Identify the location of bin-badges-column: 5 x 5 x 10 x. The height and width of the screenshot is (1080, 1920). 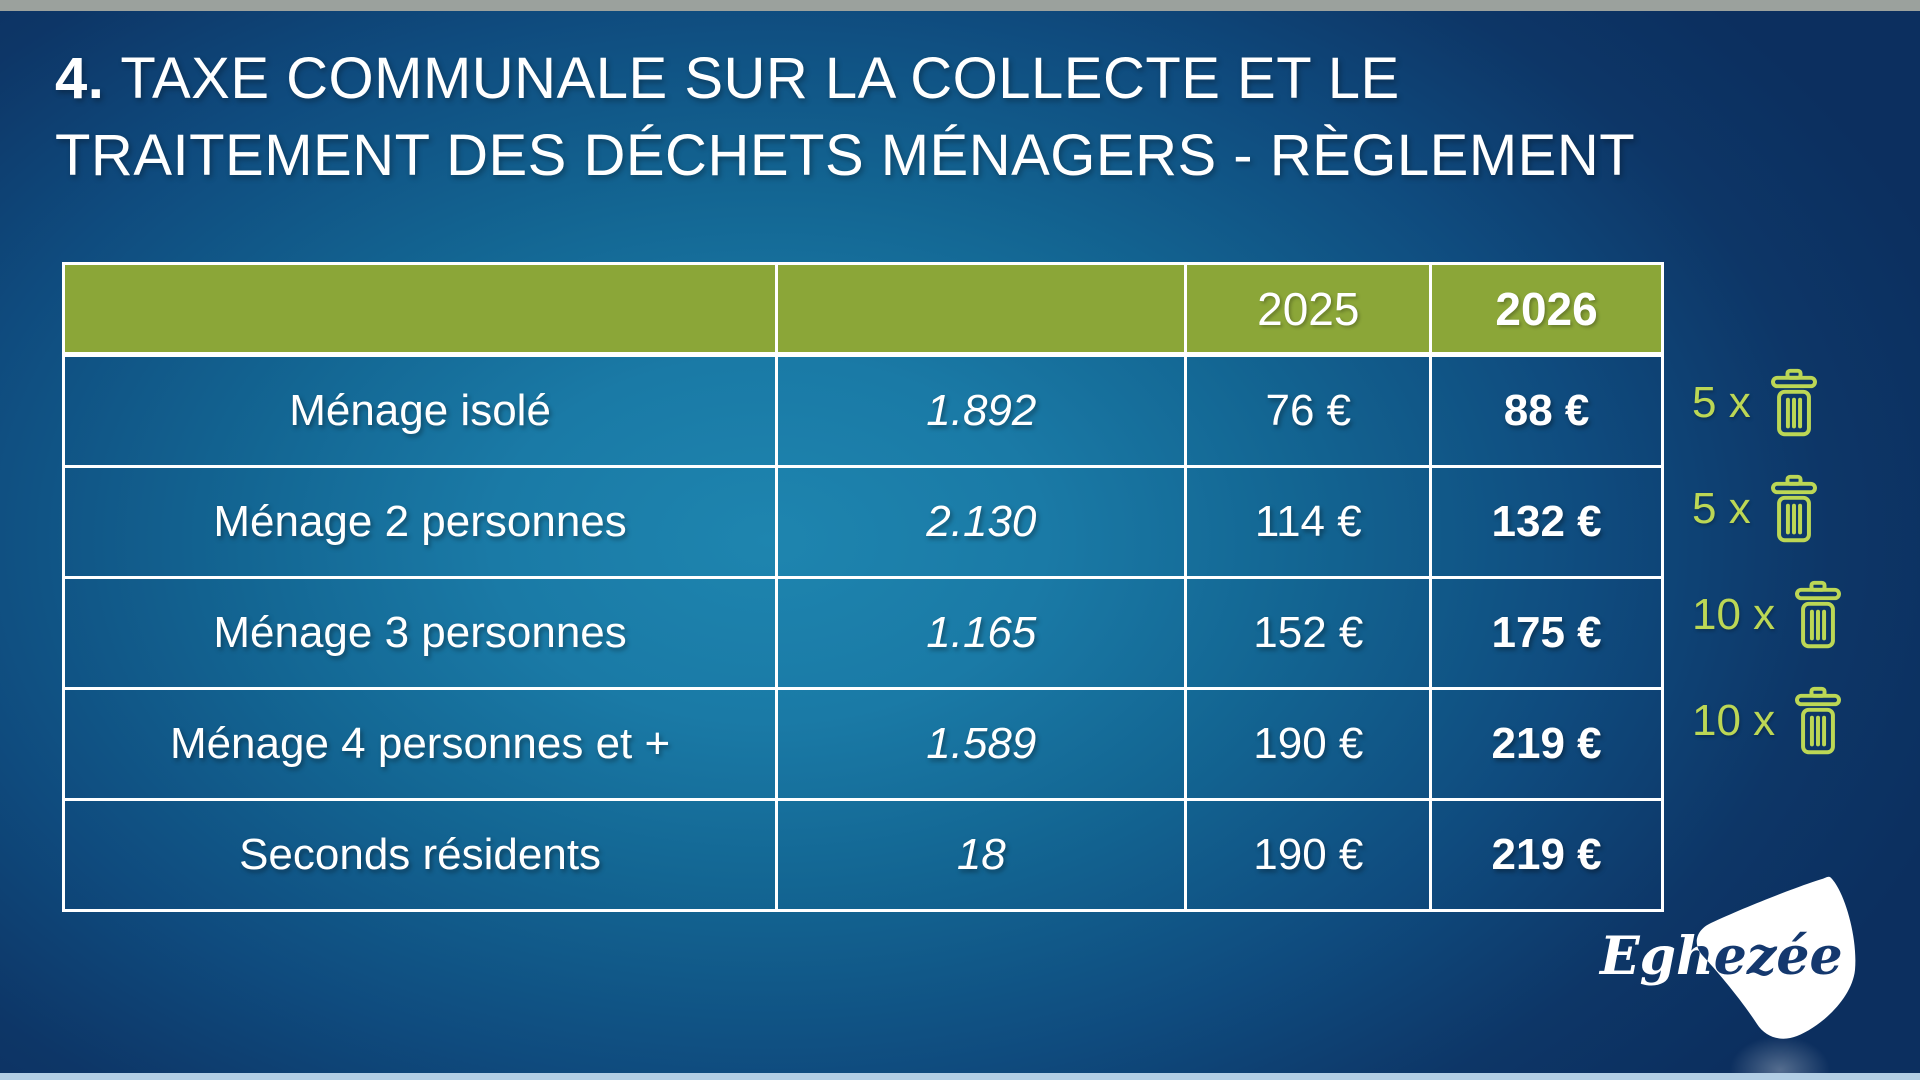
(1802, 615).